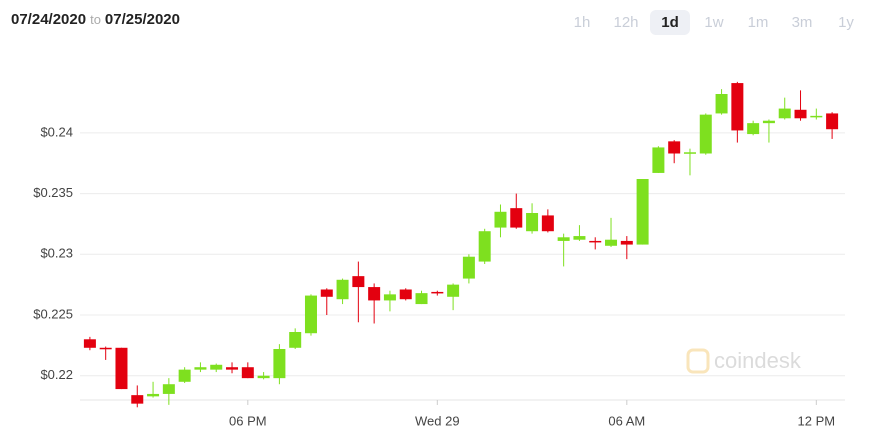 The image size is (870, 445). Describe the element at coordinates (142, 19) in the screenshot. I see `range-end: 07/25/2020` at that location.